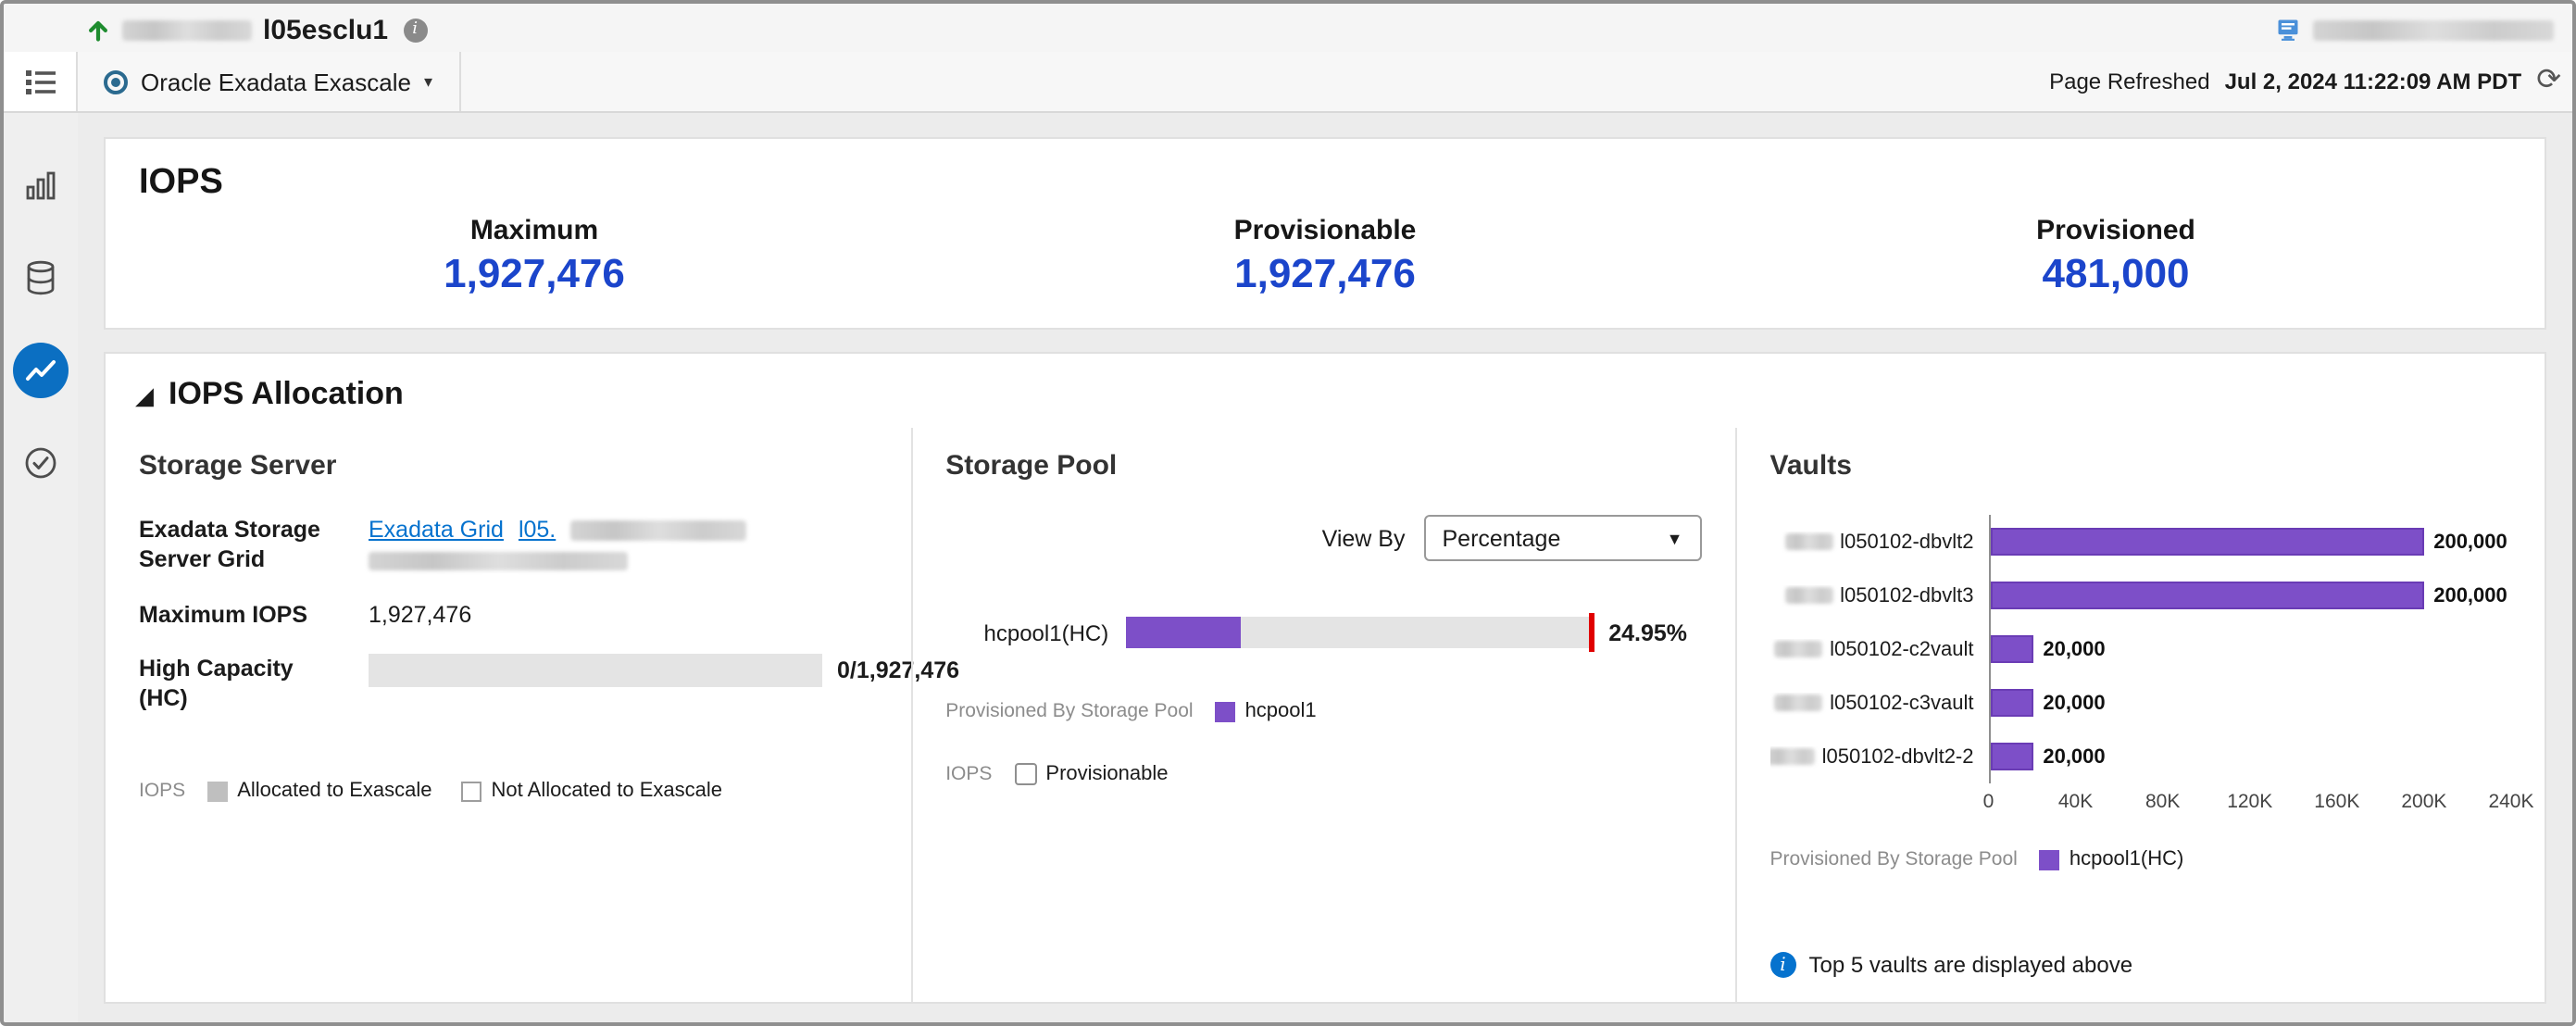  What do you see at coordinates (2163, 802) in the screenshot?
I see `x-tick: 80K` at bounding box center [2163, 802].